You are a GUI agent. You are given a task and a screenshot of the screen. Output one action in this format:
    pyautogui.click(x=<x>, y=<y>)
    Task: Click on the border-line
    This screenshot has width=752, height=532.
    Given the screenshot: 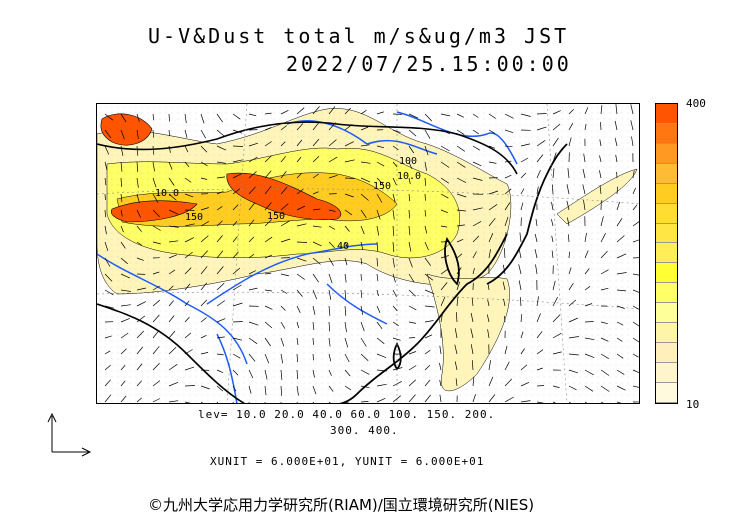 What is the action you would take?
    pyautogui.click(x=307, y=148)
    